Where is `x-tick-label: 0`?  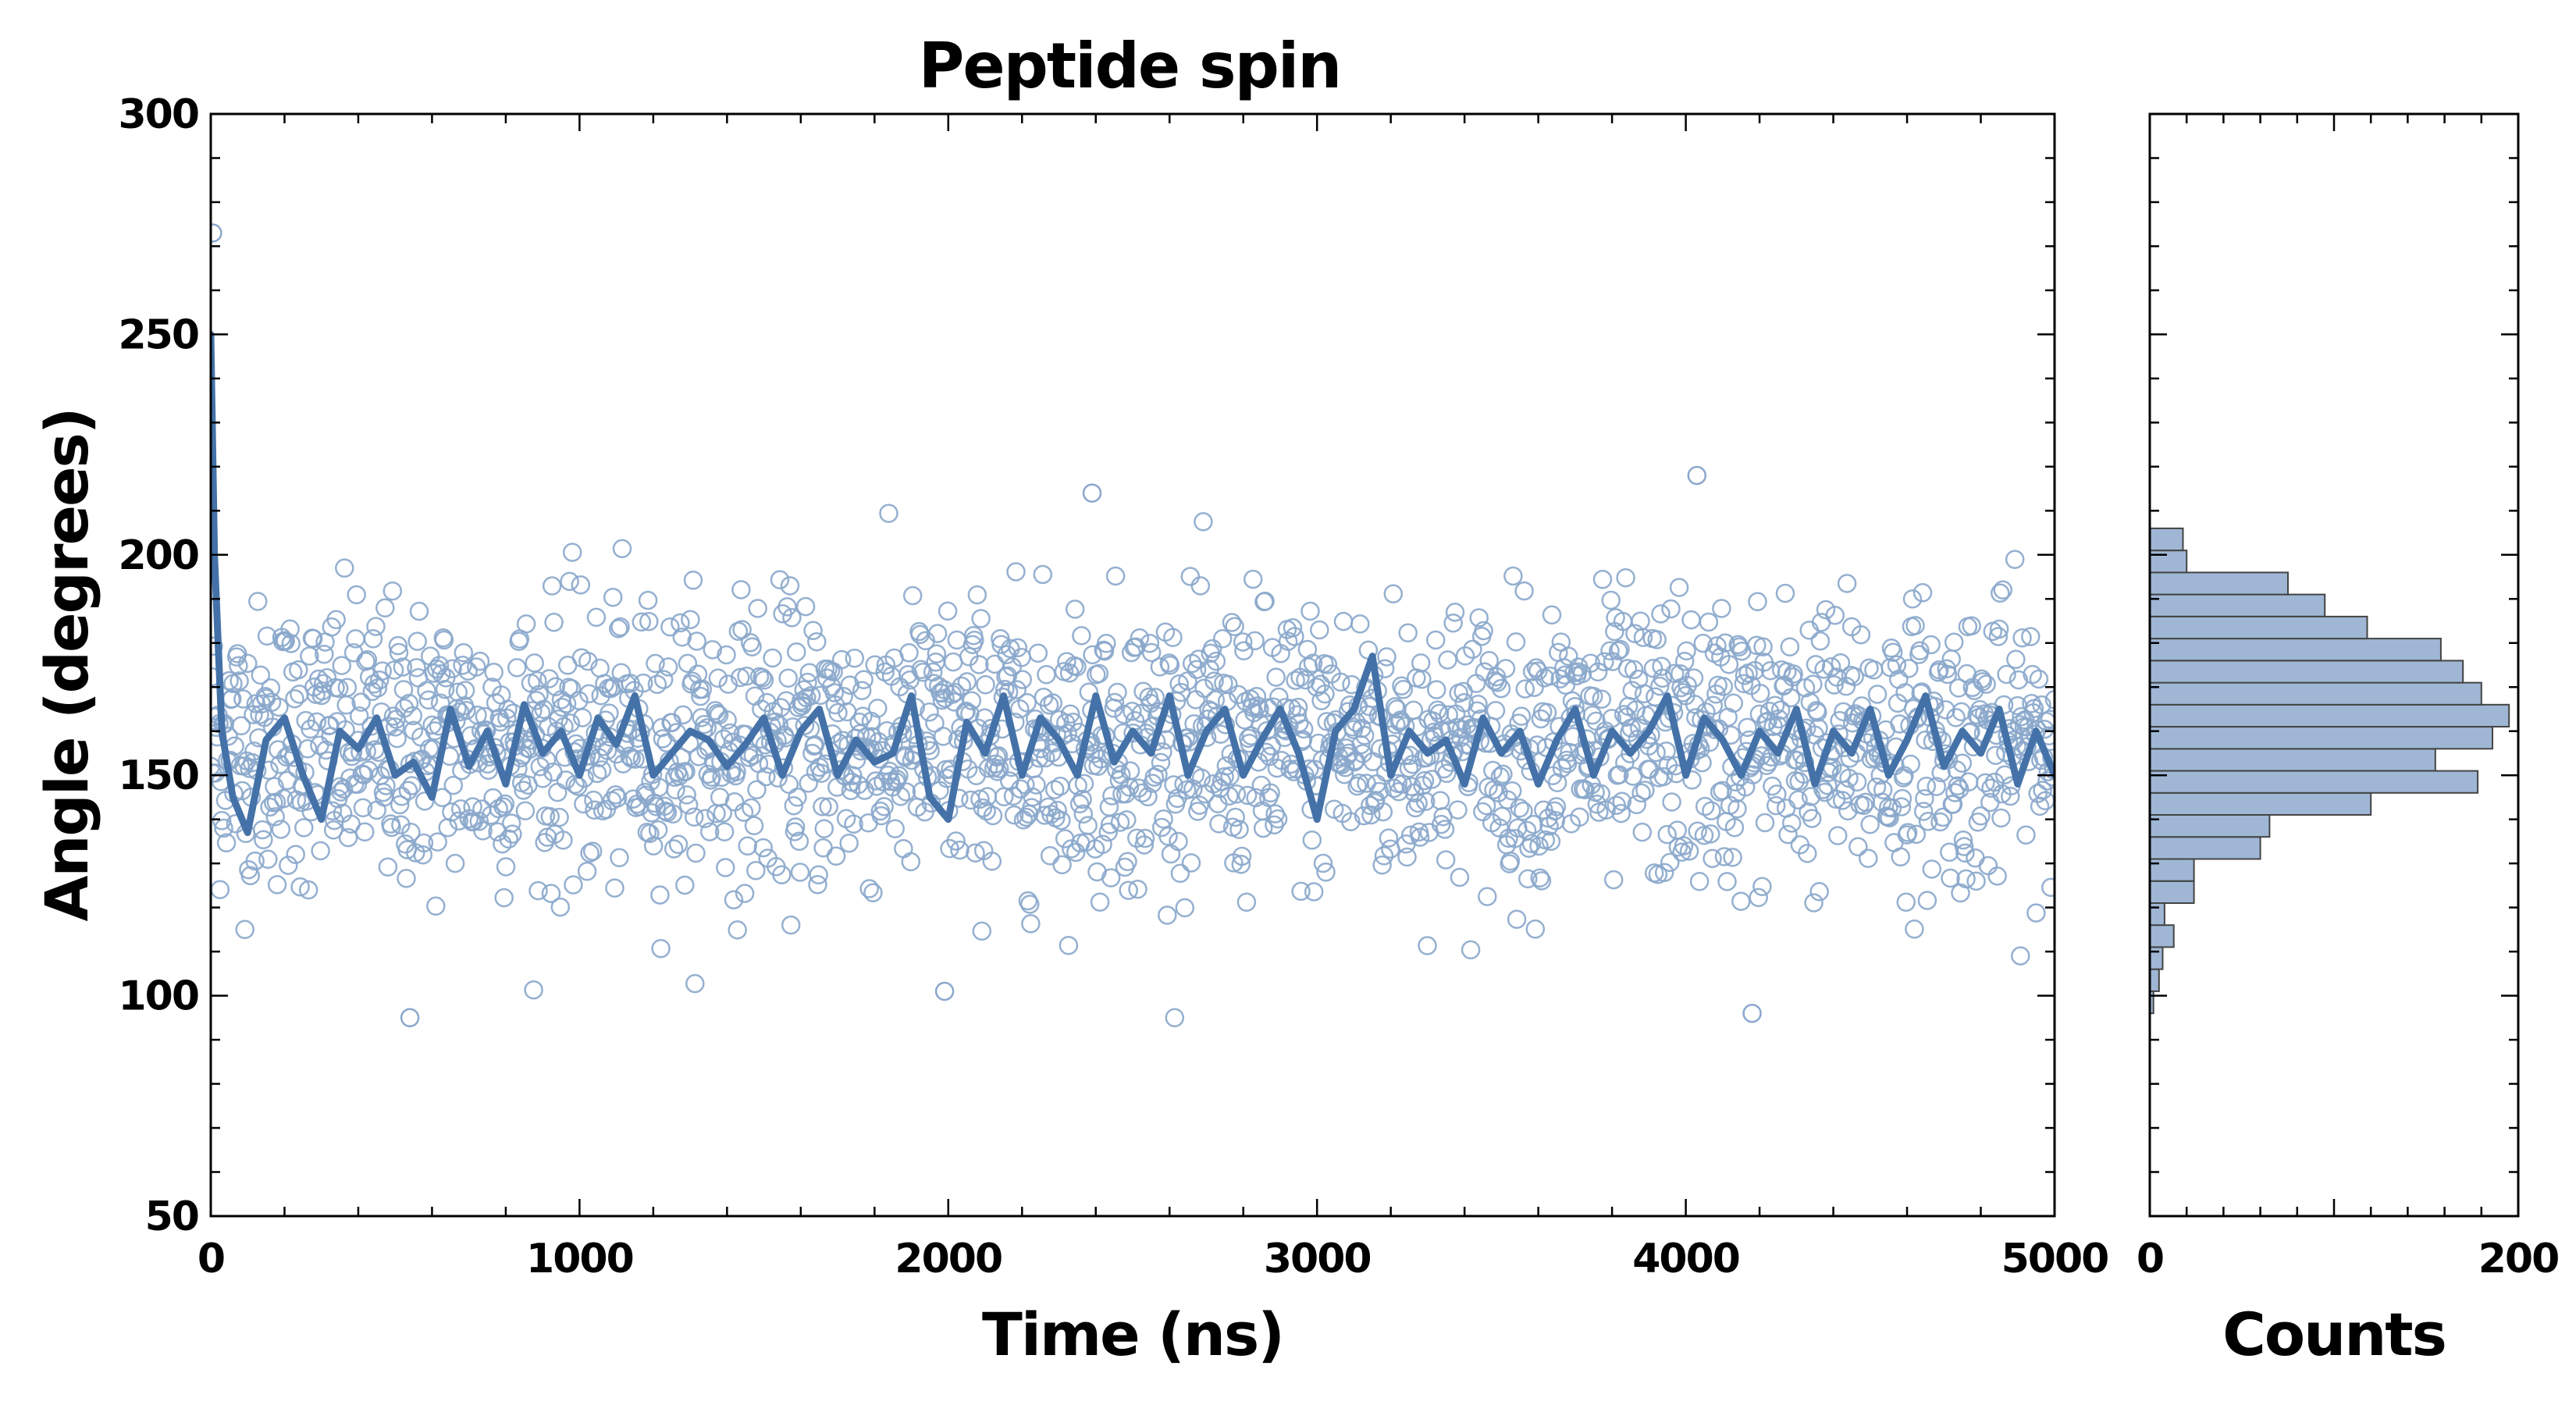 x-tick-label: 0 is located at coordinates (210, 1259).